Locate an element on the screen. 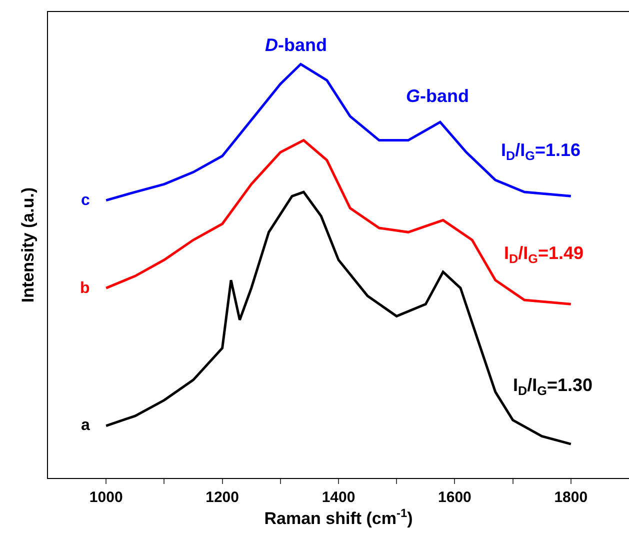 Image resolution: width=629 pixels, height=536 pixels. x-tick-label: 1800 is located at coordinates (571, 497).